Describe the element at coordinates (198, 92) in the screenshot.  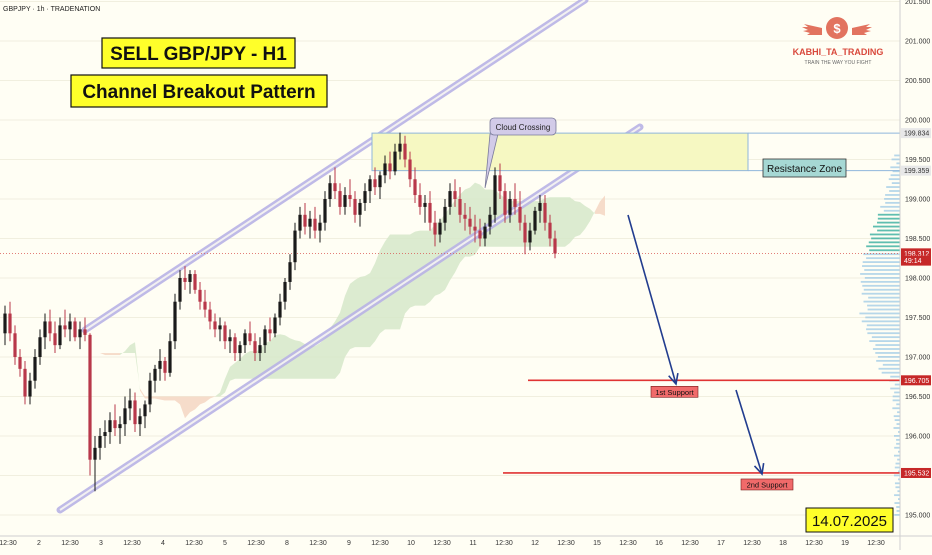
I see `title-line2: Channel Breakout Pattern` at that location.